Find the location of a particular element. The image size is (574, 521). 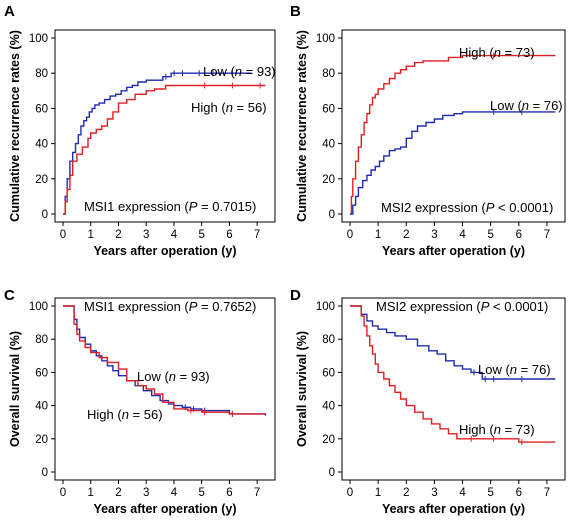

panel-letter: A is located at coordinates (9, 11).